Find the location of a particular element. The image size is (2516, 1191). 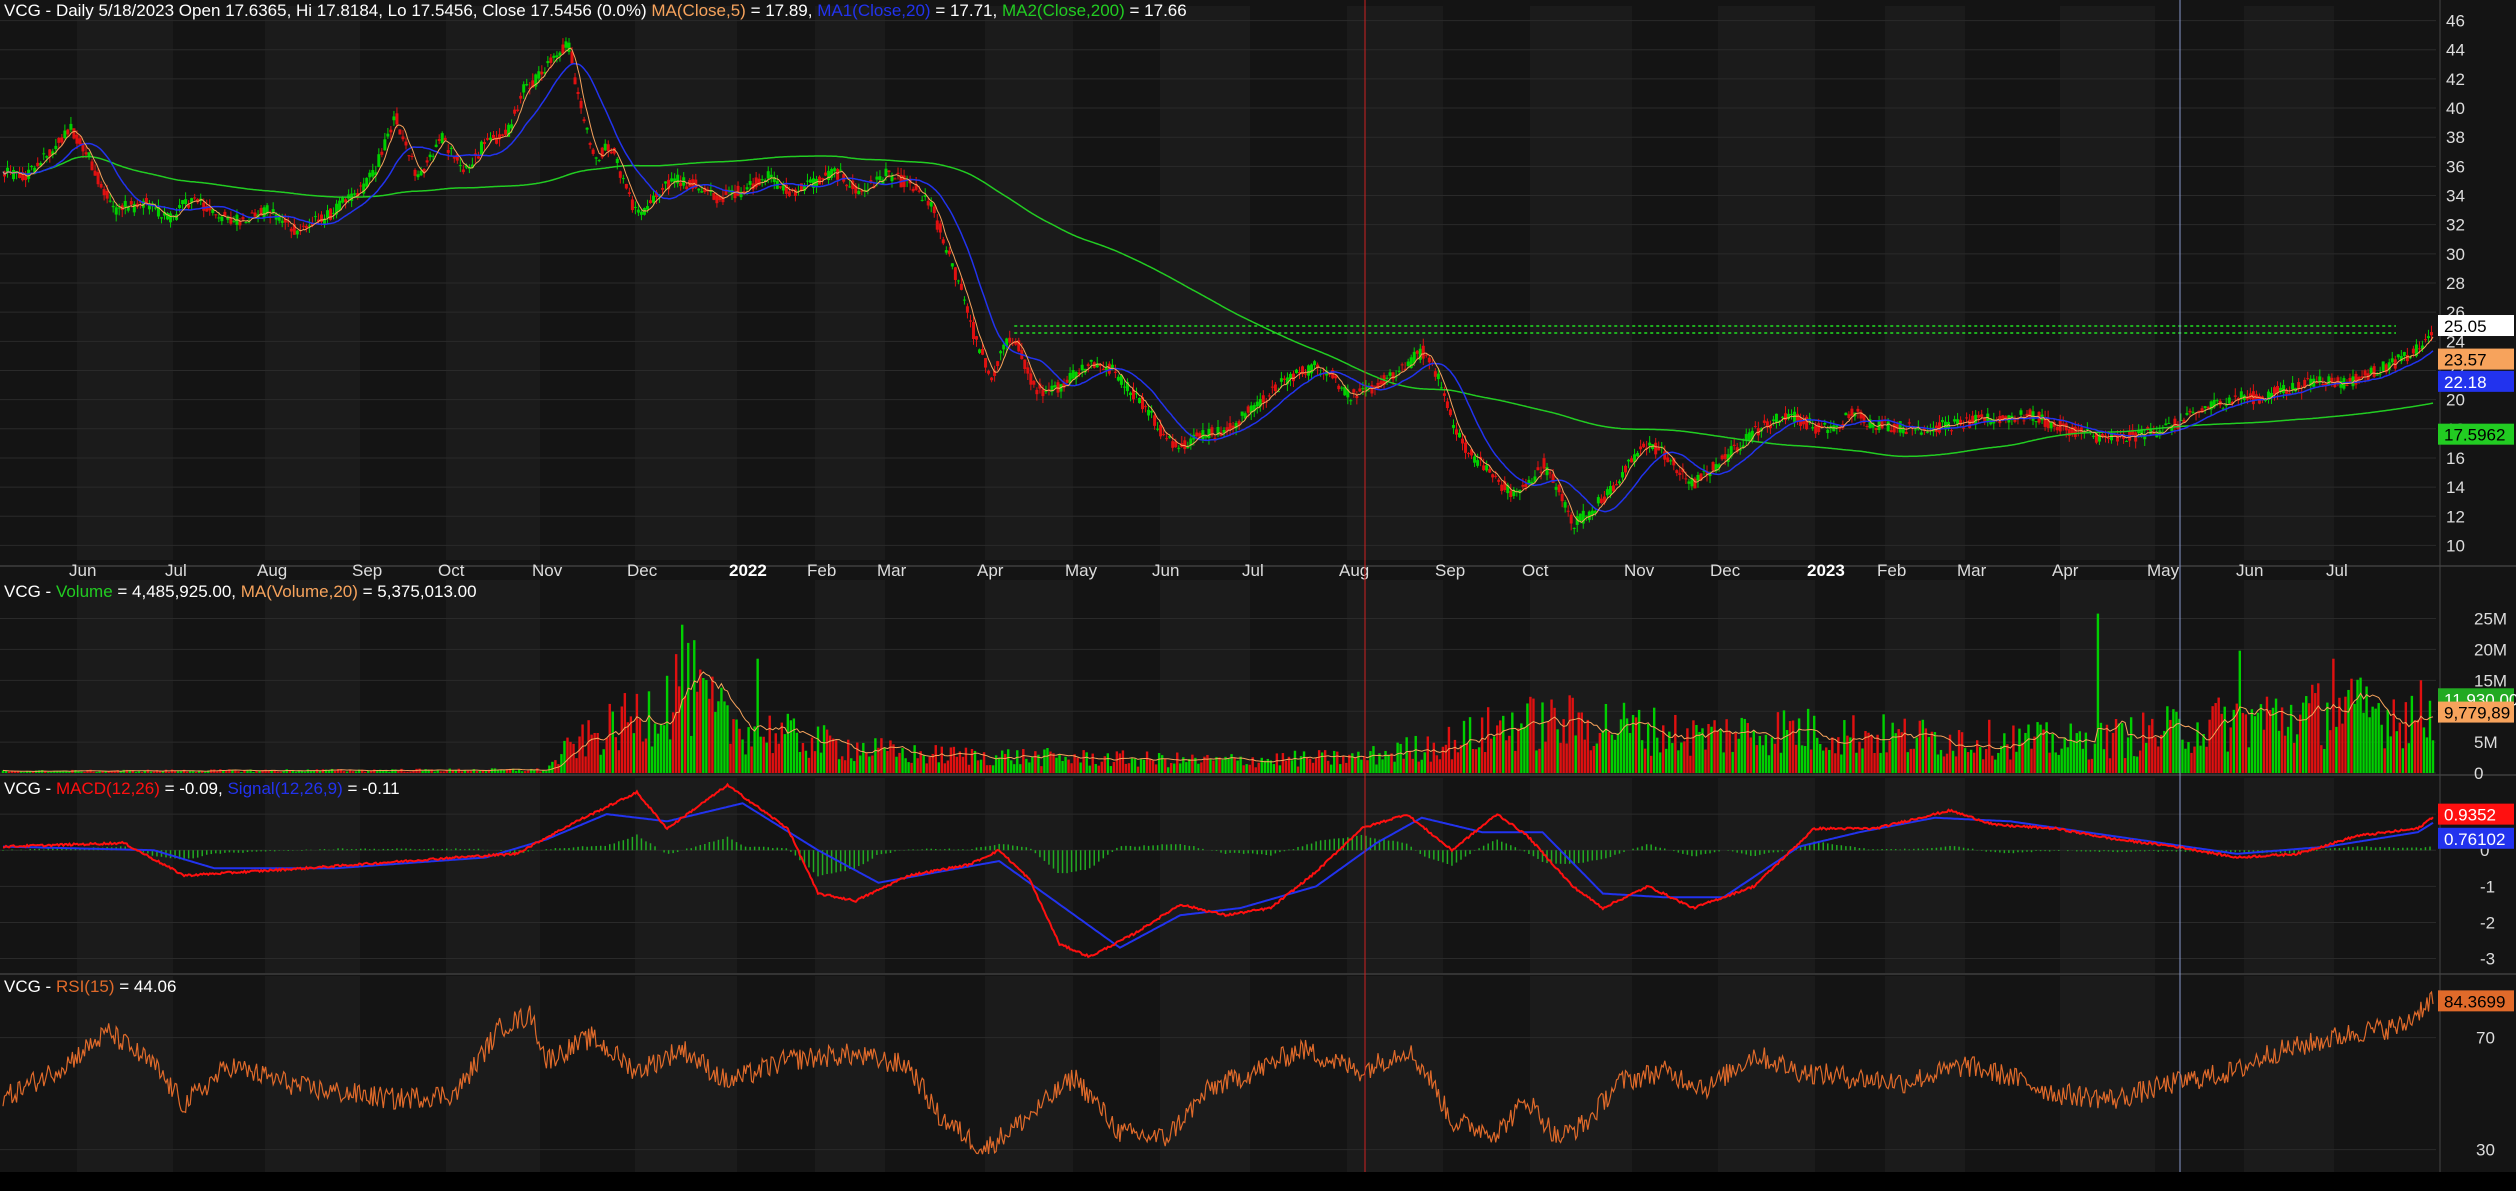

price-tick-label: 42 is located at coordinates (2455, 79).